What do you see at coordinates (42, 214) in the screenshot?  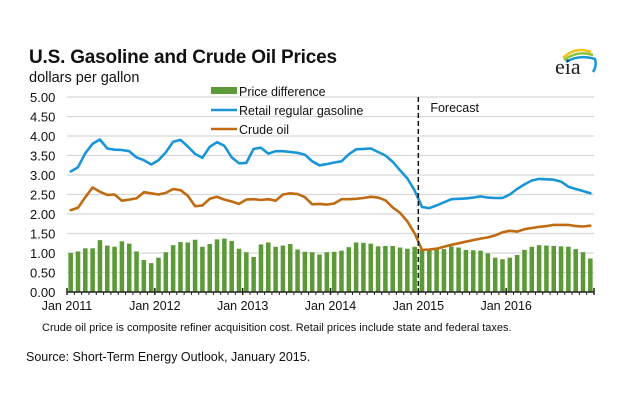 I see `y-tick-label: 2.00` at bounding box center [42, 214].